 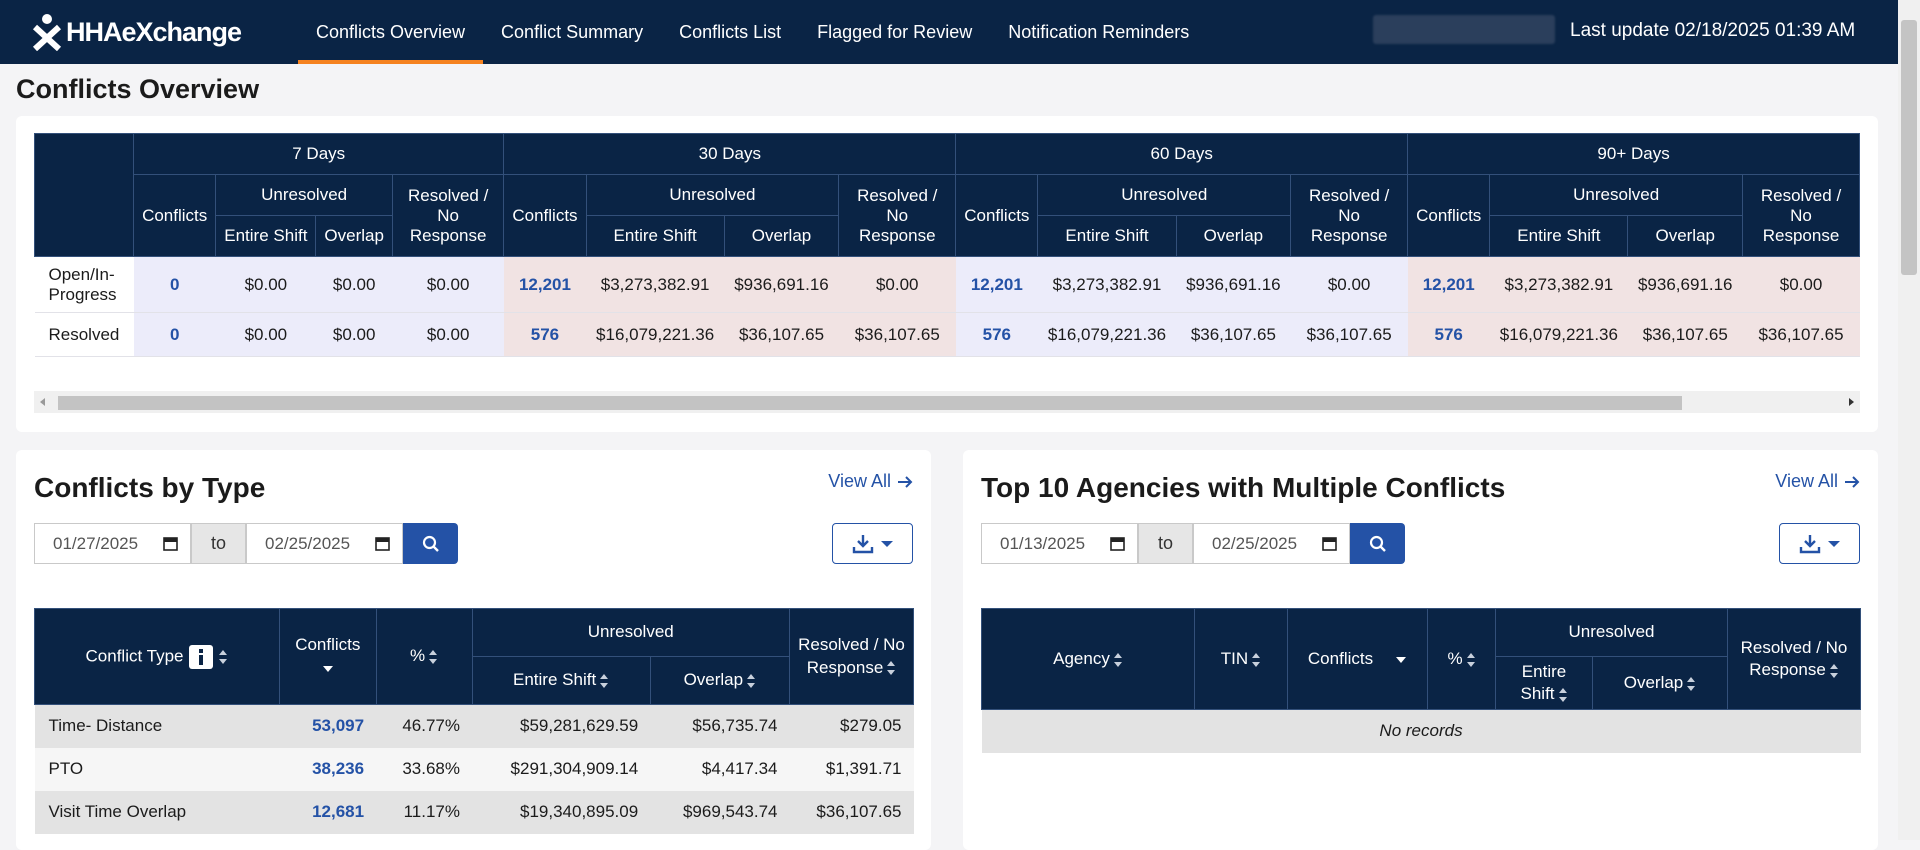 I want to click on nav-tab: Conflicts Overview, so click(x=390, y=32).